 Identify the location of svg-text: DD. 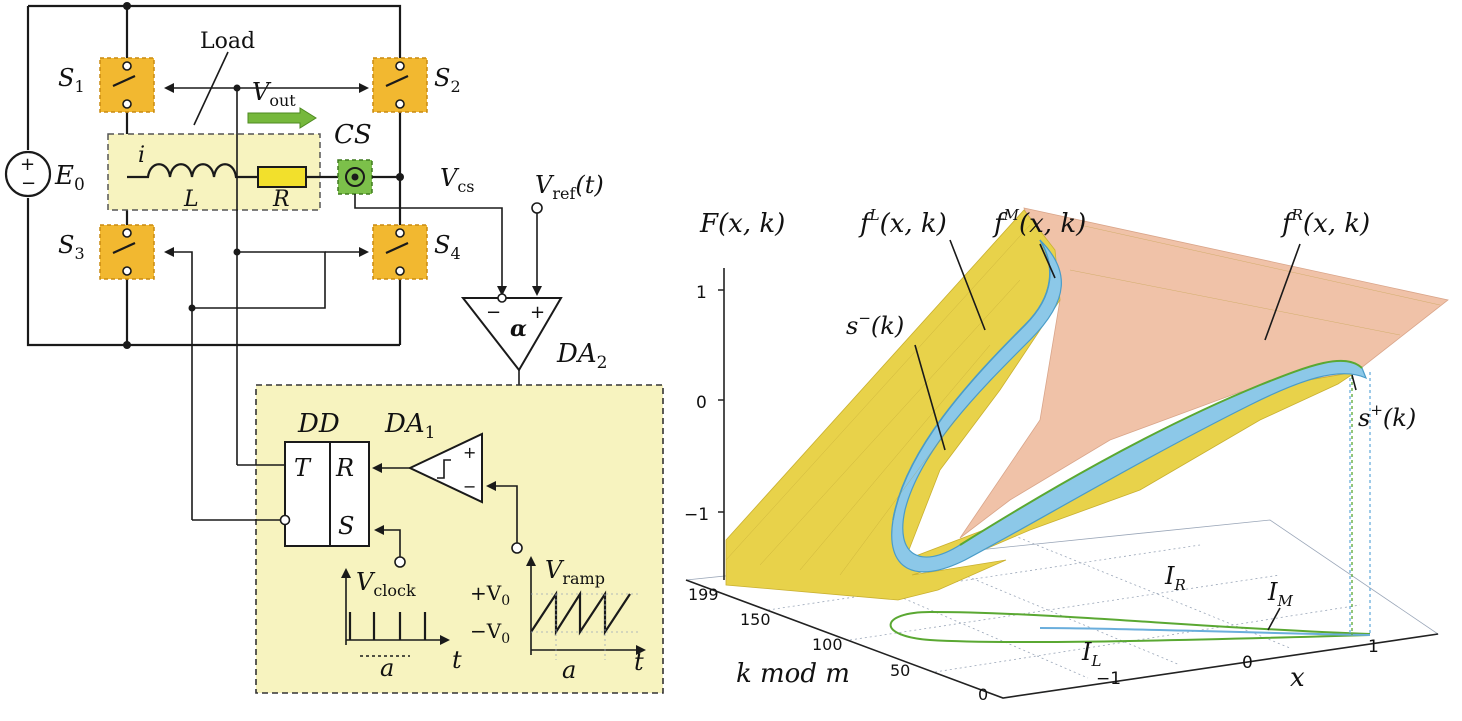
(318, 424).